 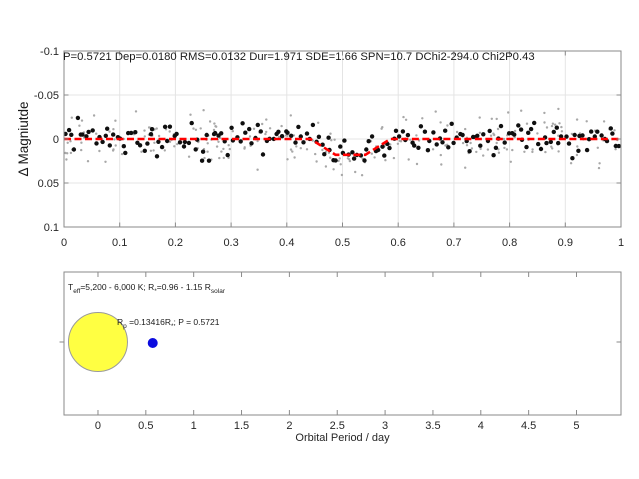 I want to click on x-tick-label: 4.5, so click(x=528, y=426).